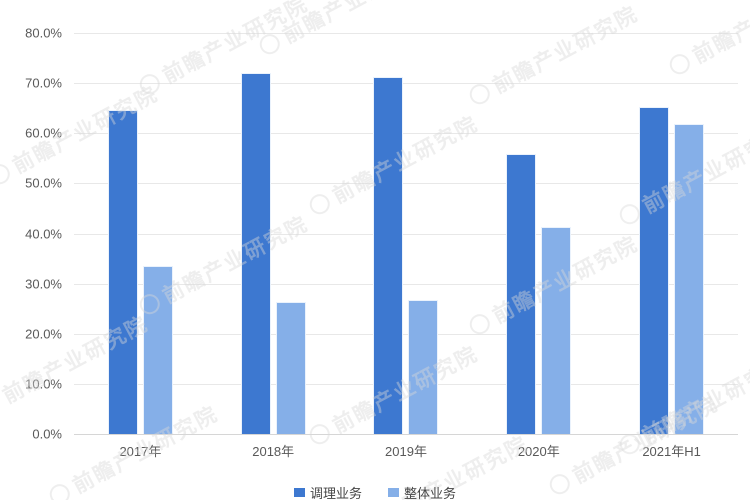 The image size is (750, 502). What do you see at coordinates (671, 451) in the screenshot?
I see `x-axis-tick-label: 2021年H1` at bounding box center [671, 451].